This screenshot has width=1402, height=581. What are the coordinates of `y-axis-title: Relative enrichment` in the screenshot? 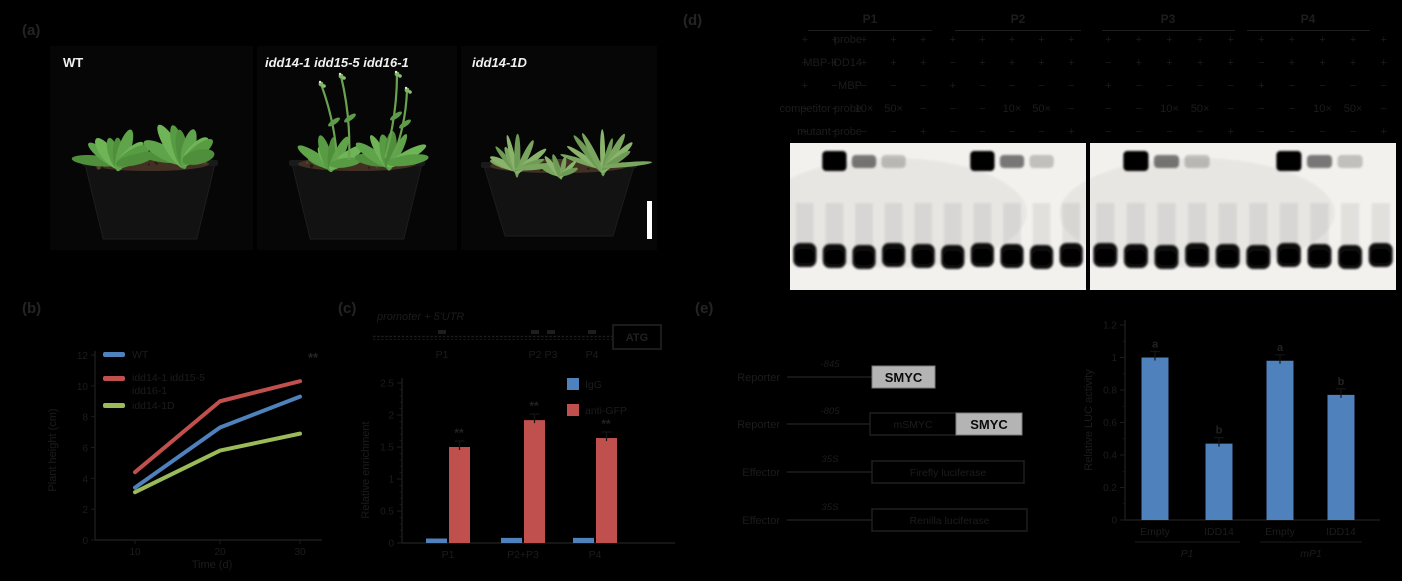 It's located at (366, 469).